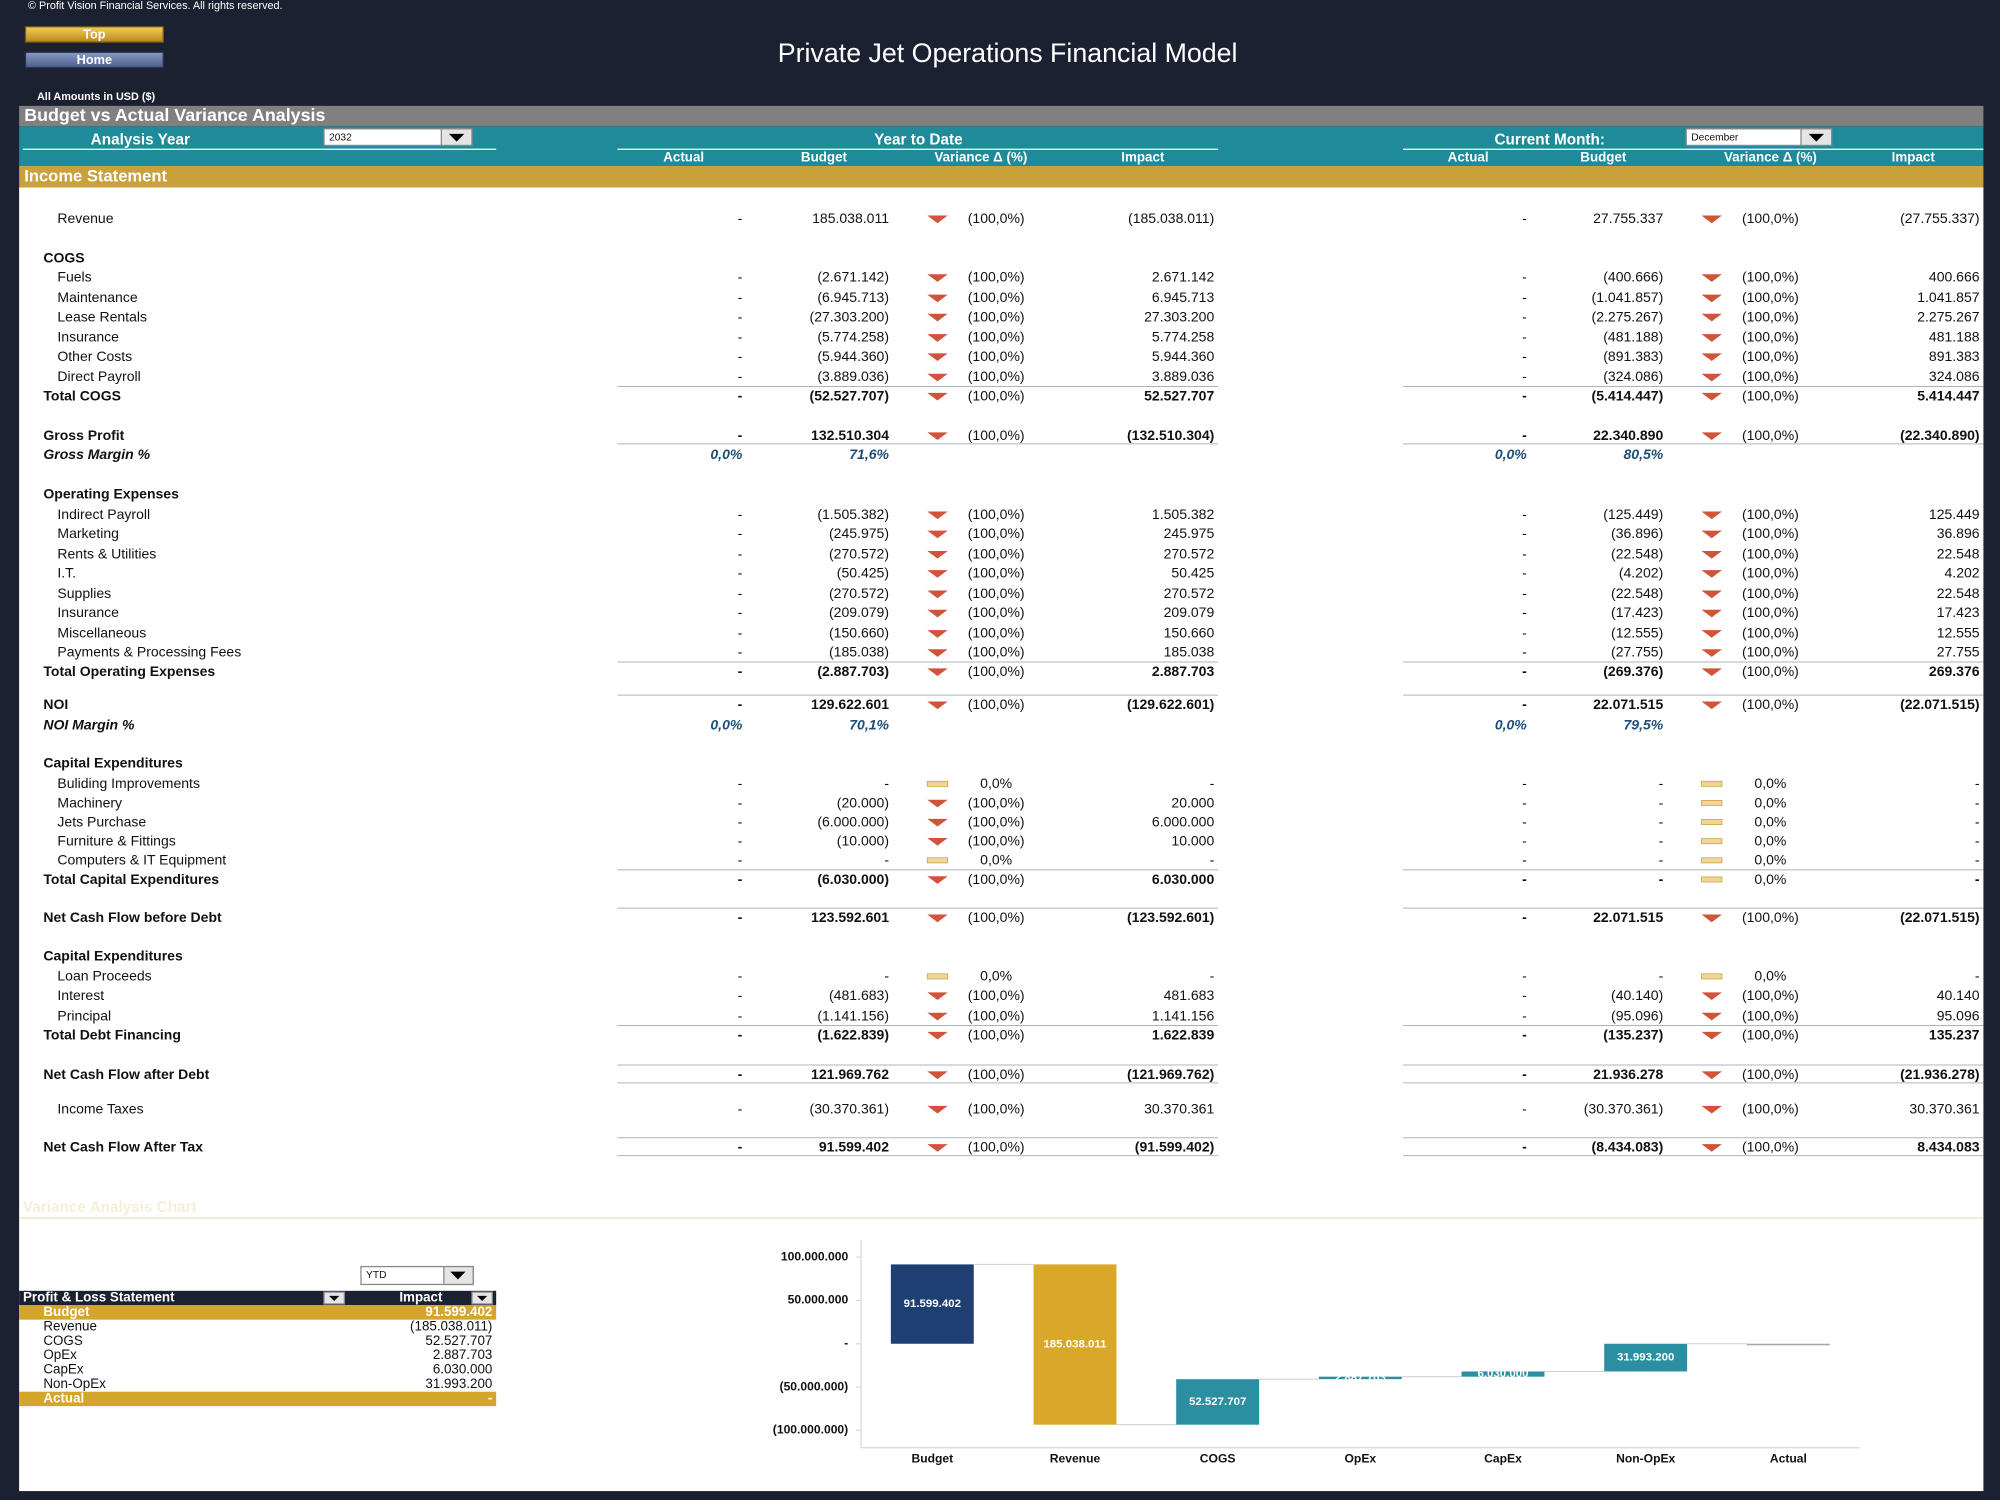 This screenshot has width=2000, height=1500. I want to click on home-button, so click(94, 60).